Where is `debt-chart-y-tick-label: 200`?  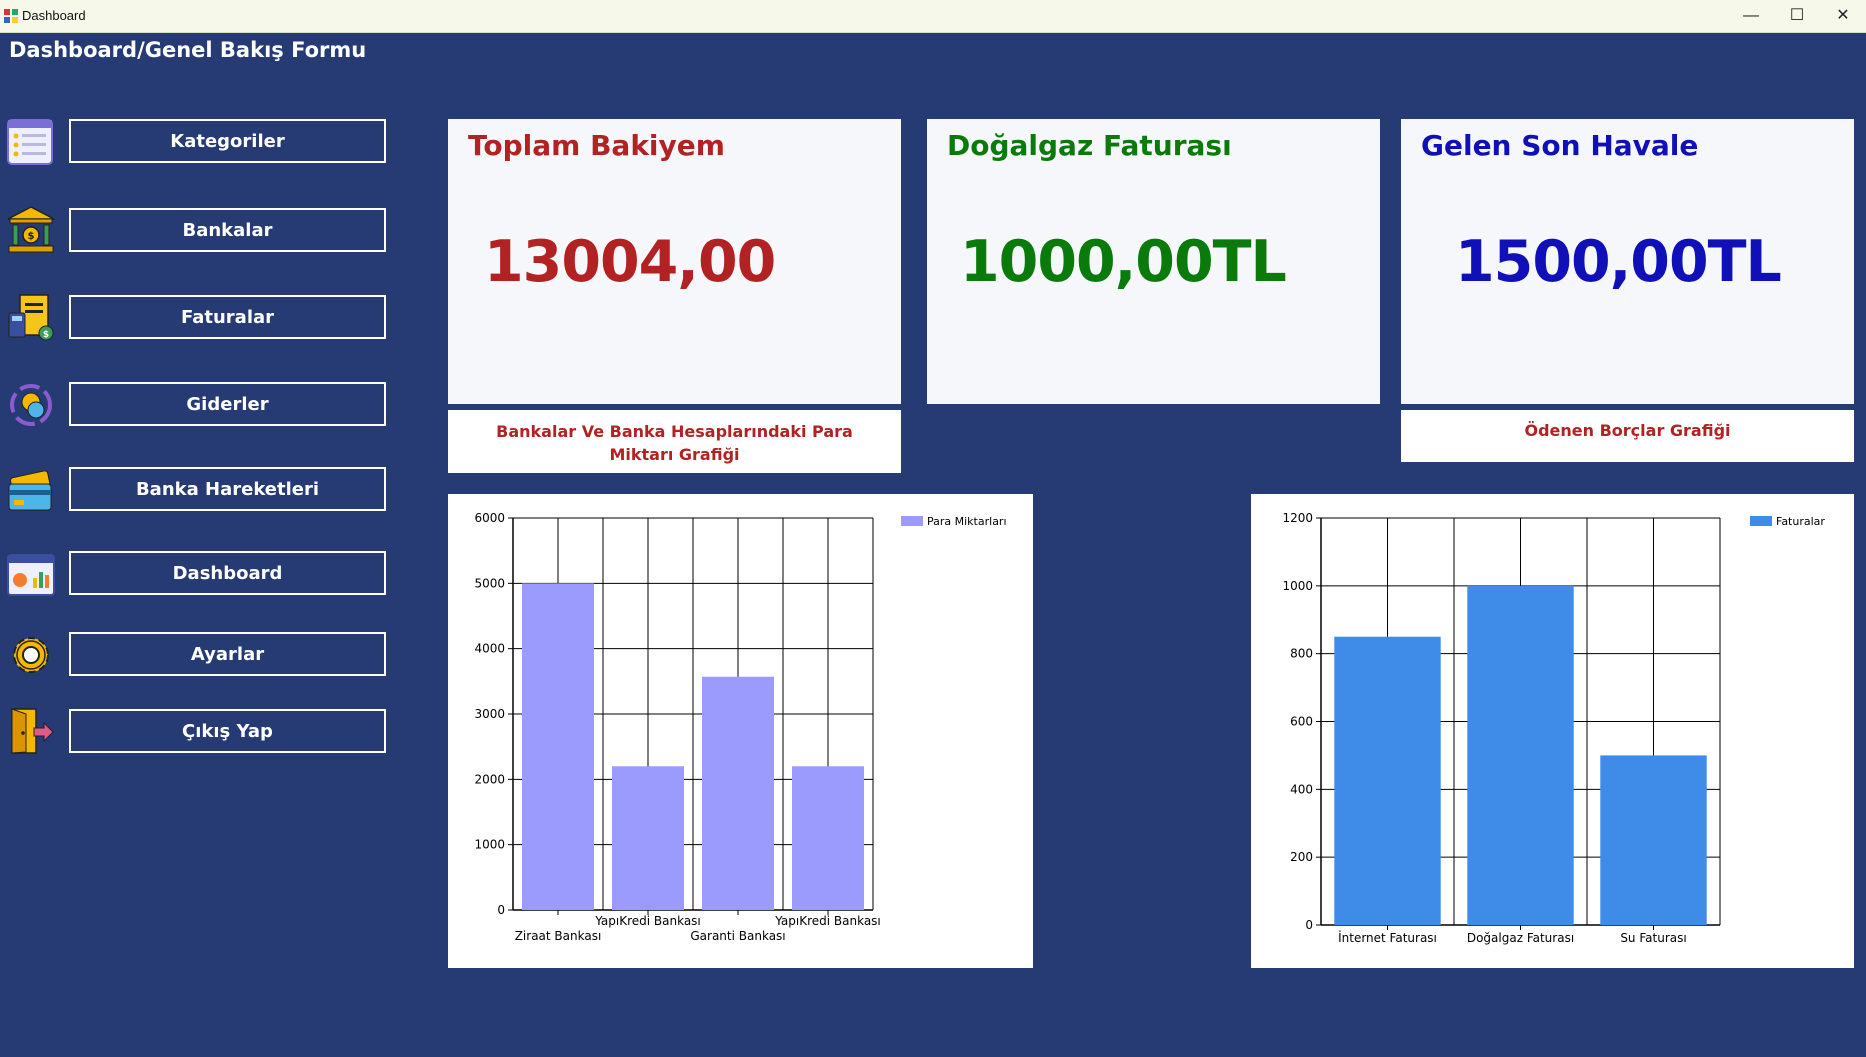 debt-chart-y-tick-label: 200 is located at coordinates (1301, 857).